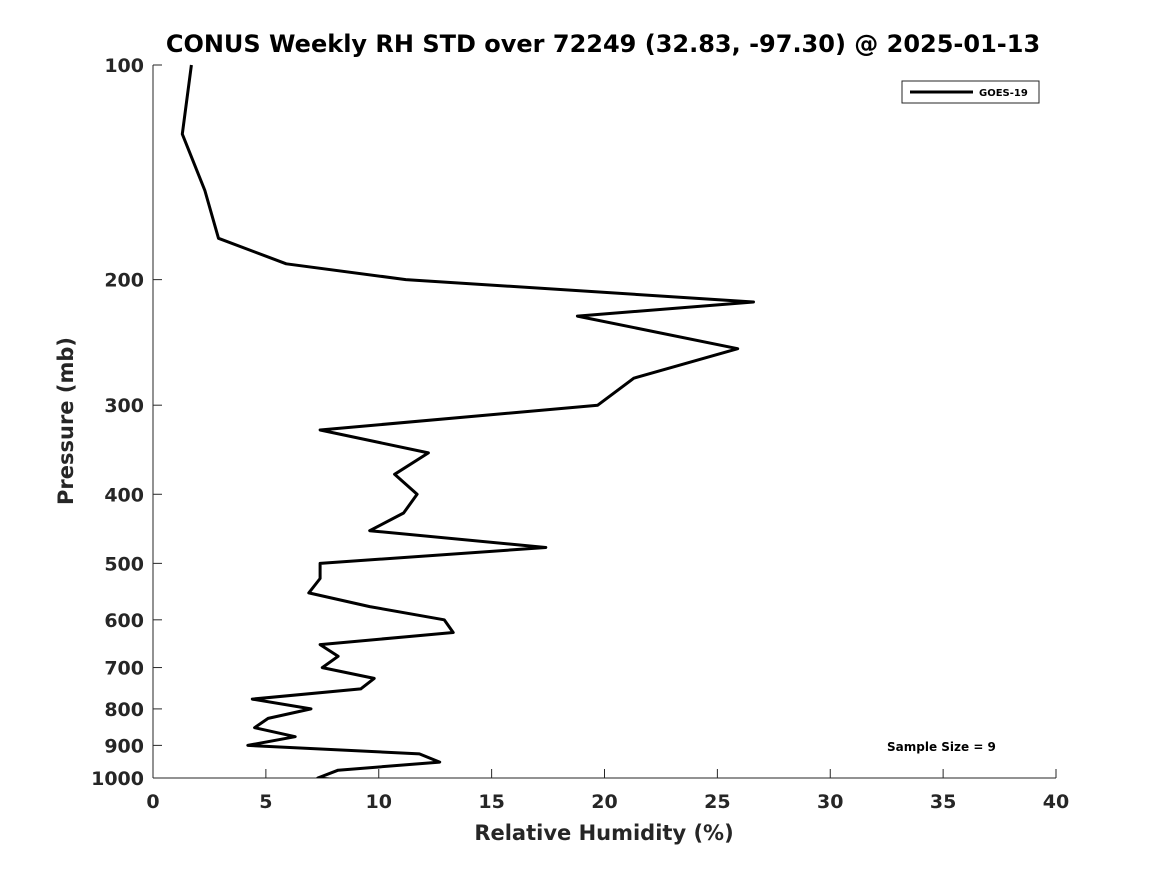 This screenshot has width=1167, height=880. I want to click on sample-size-annotation: Sample Size = 9, so click(941, 747).